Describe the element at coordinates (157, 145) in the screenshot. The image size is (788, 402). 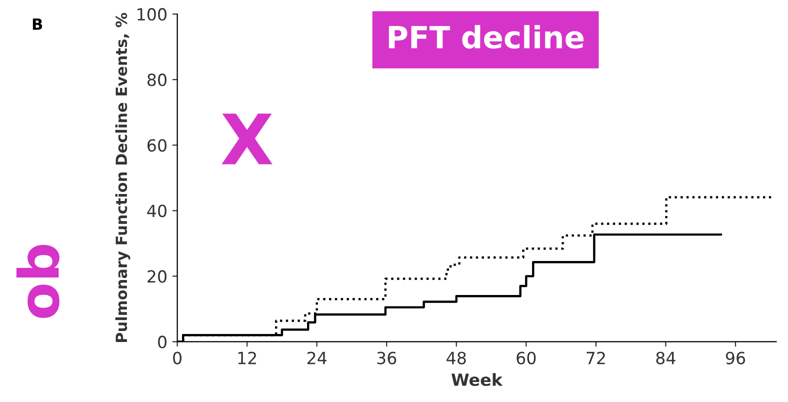
I see `y-tick-label: 60` at that location.